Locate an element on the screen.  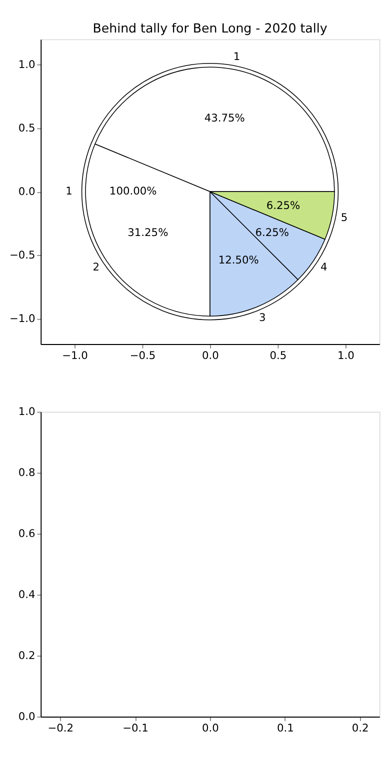
data-label: 31.25% is located at coordinates (148, 233).